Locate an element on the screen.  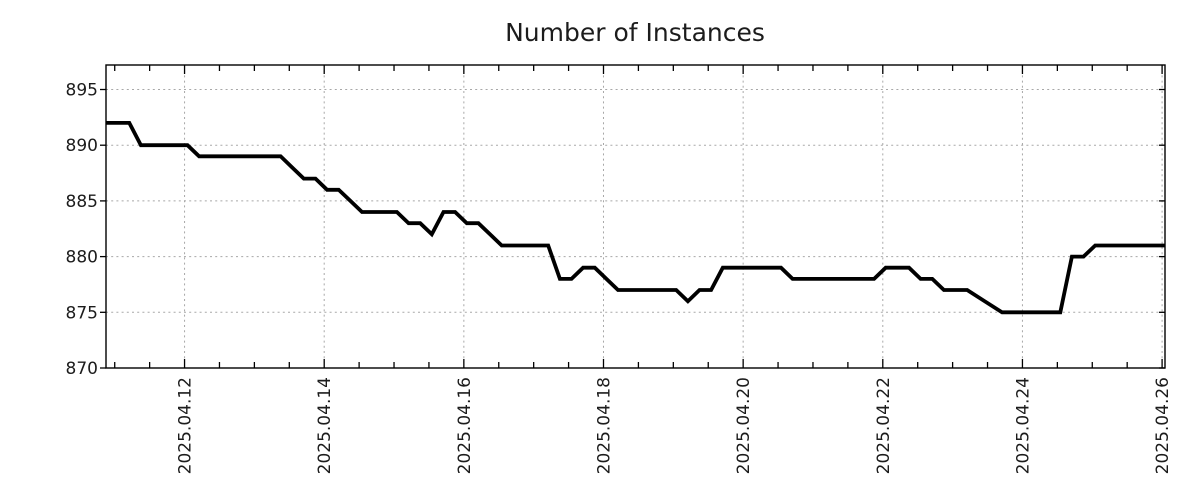
y-tick-label: 870 is located at coordinates (82, 369).